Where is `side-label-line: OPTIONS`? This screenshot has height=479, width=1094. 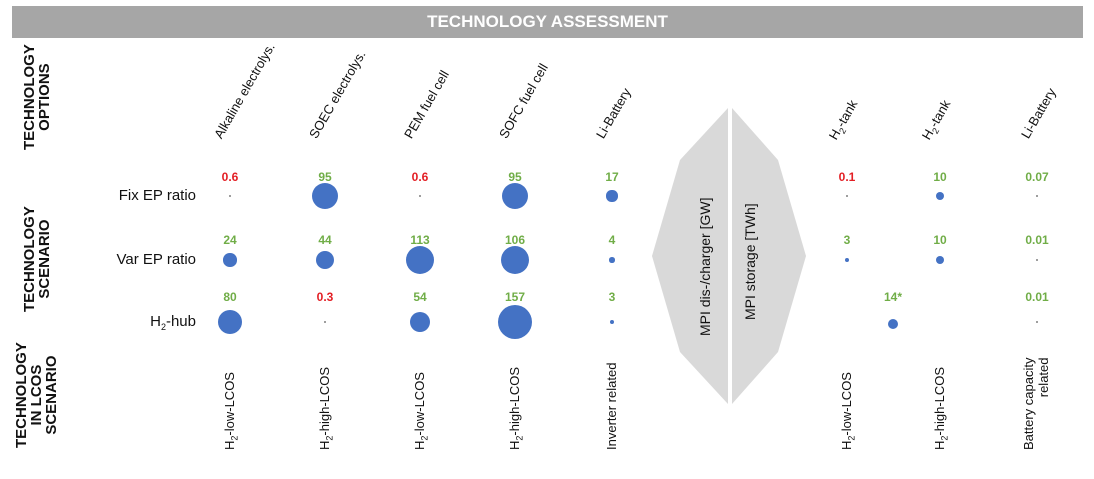
side-label-line: OPTIONS is located at coordinates (44, 97).